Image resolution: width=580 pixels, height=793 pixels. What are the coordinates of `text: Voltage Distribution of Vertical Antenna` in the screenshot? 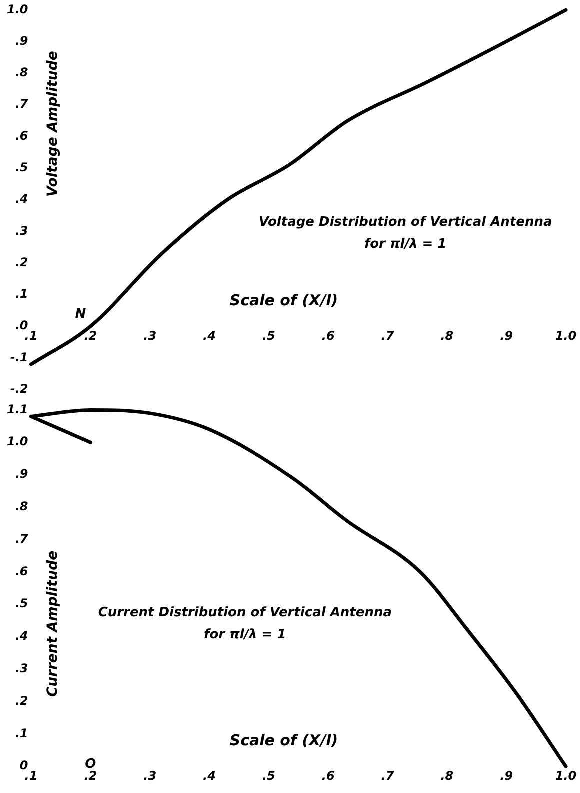 It's located at (405, 222).